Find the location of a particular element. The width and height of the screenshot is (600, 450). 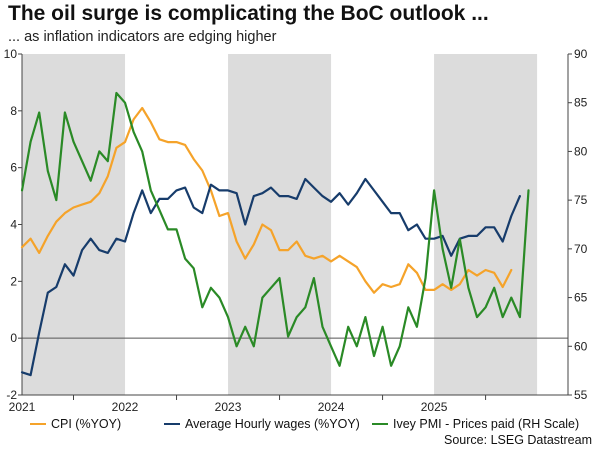

right-tick-label-2: 65 is located at coordinates (581, 298).